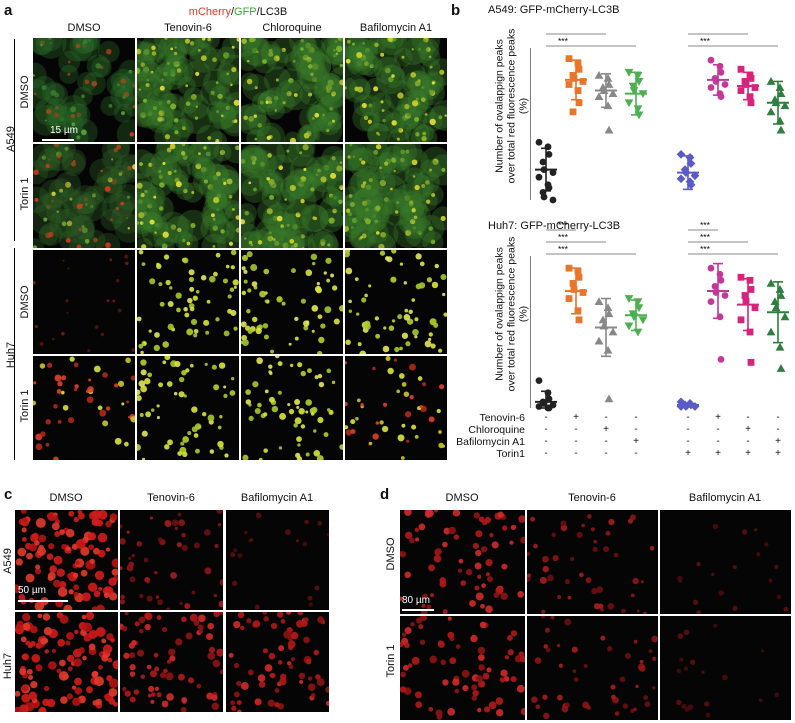 This screenshot has height=723, width=795. I want to click on a-cellline-huh7: Huh7, so click(11, 355).